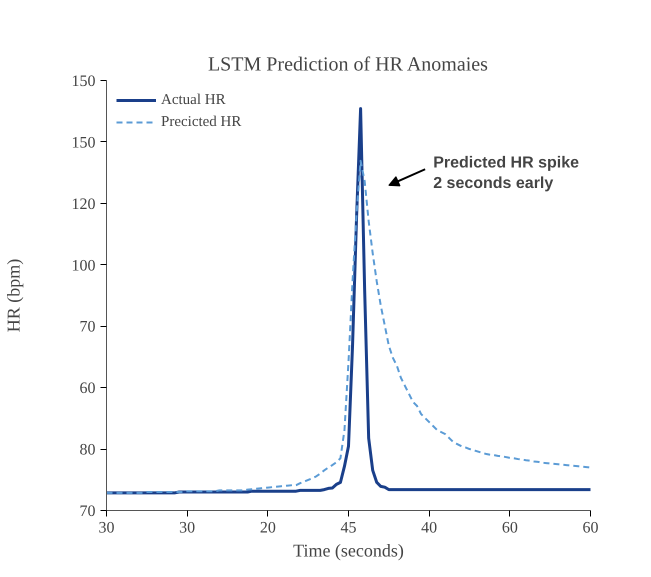 Image resolution: width=651 pixels, height=577 pixels. Describe the element at coordinates (348, 550) in the screenshot. I see `x-axis-title: Time (seconds)` at that location.